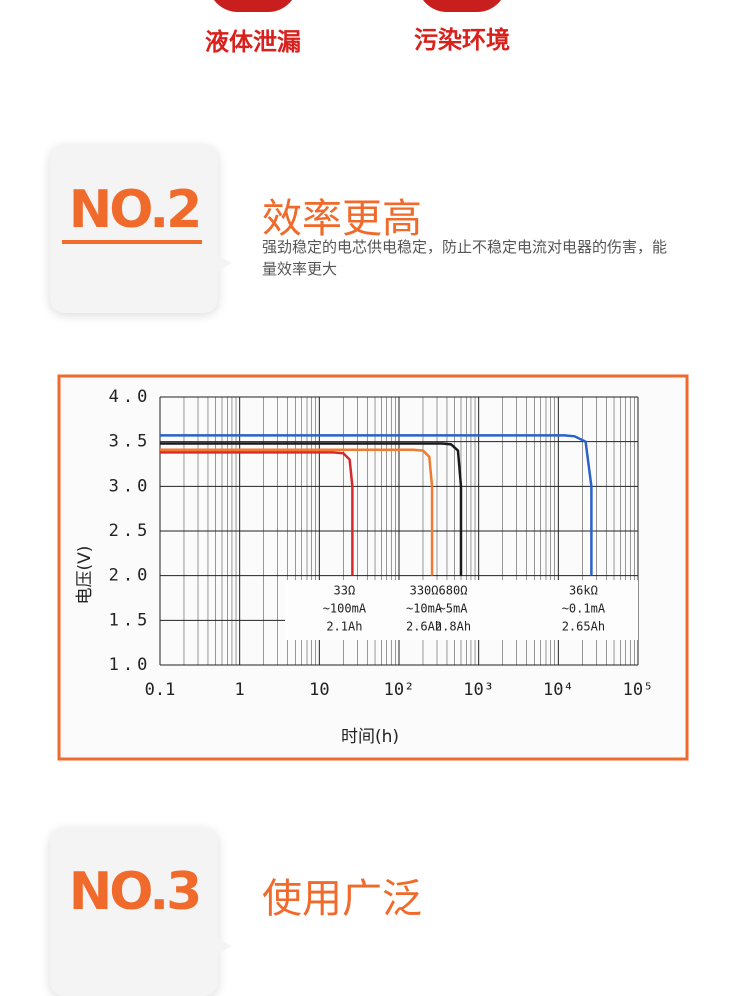  What do you see at coordinates (370, 737) in the screenshot?
I see `x-axis-label: 时间(h)` at bounding box center [370, 737].